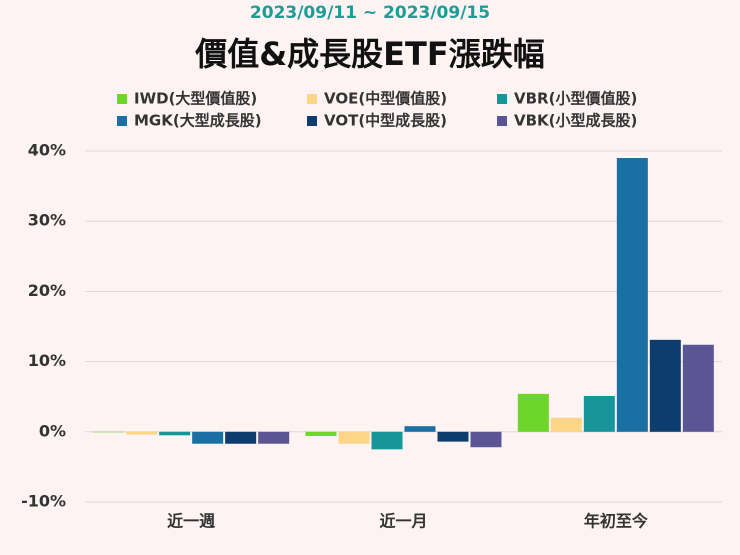 This screenshot has height=555, width=740. I want to click on chart-title: 價值&成長股ETF漲跌幅, so click(369, 54).